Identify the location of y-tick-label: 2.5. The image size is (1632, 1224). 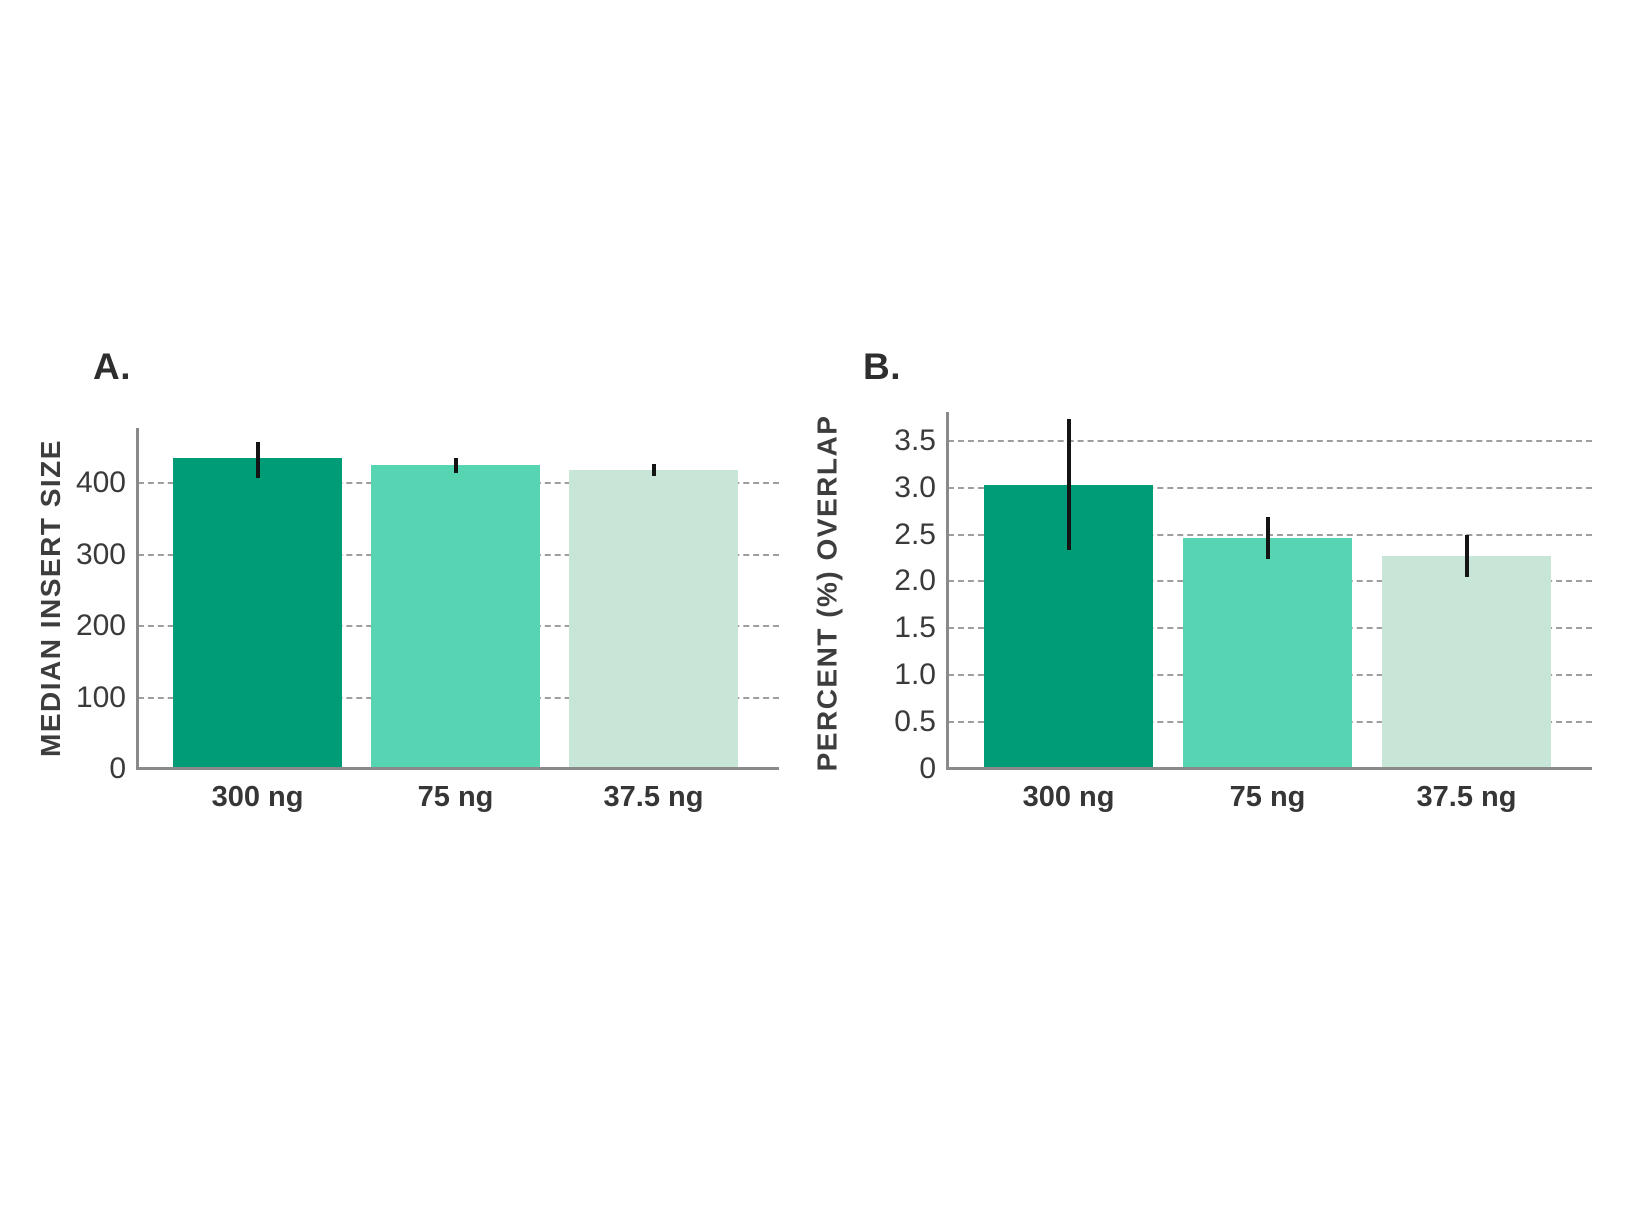
(915, 534).